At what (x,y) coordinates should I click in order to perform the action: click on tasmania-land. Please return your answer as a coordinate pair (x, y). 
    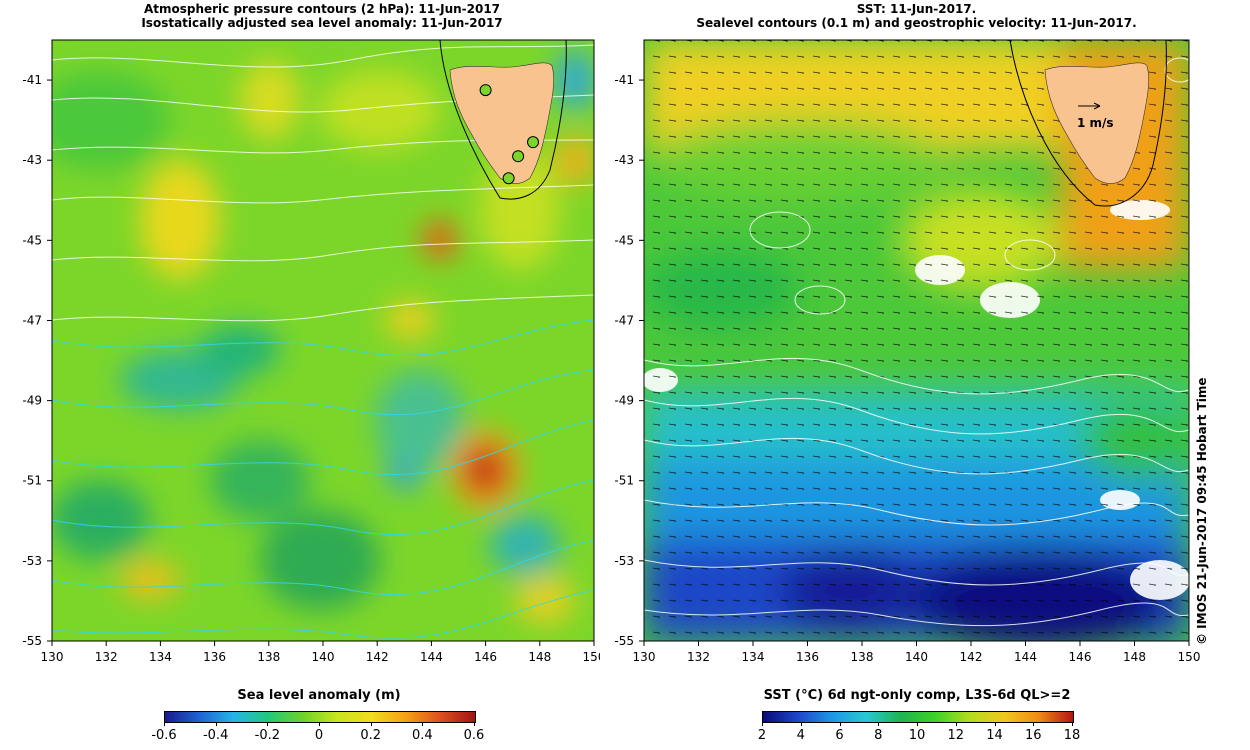
    Looking at the image, I should click on (501, 123).